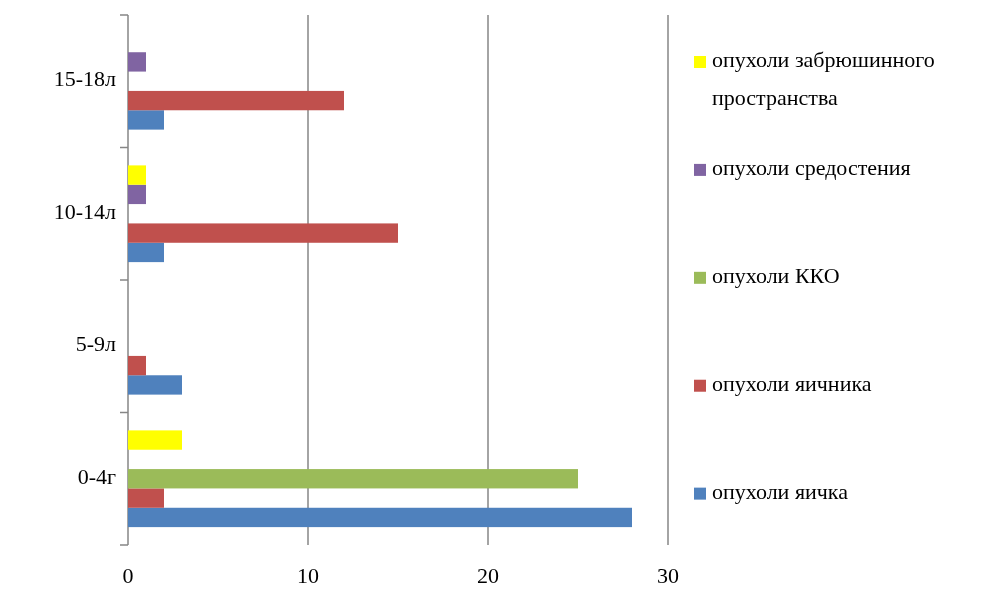 The height and width of the screenshot is (597, 1003). Describe the element at coordinates (792, 383) in the screenshot. I see `legend-label: опухоли яичника` at that location.